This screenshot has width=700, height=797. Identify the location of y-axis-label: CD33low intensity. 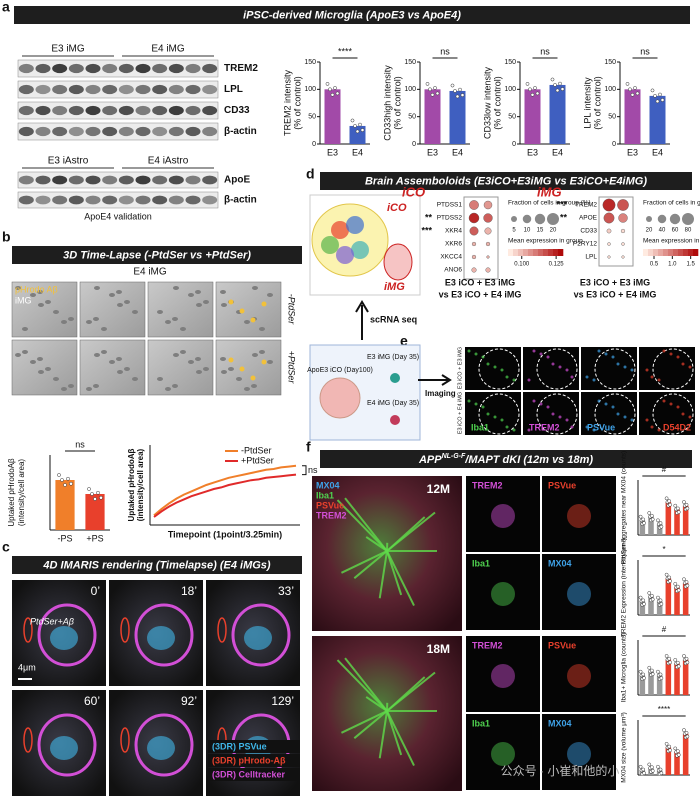
(487, 102).